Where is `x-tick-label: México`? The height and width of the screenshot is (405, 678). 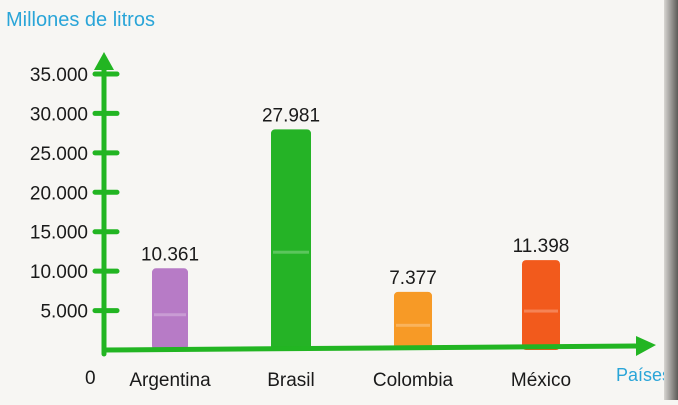 x-tick-label: México is located at coordinates (541, 380).